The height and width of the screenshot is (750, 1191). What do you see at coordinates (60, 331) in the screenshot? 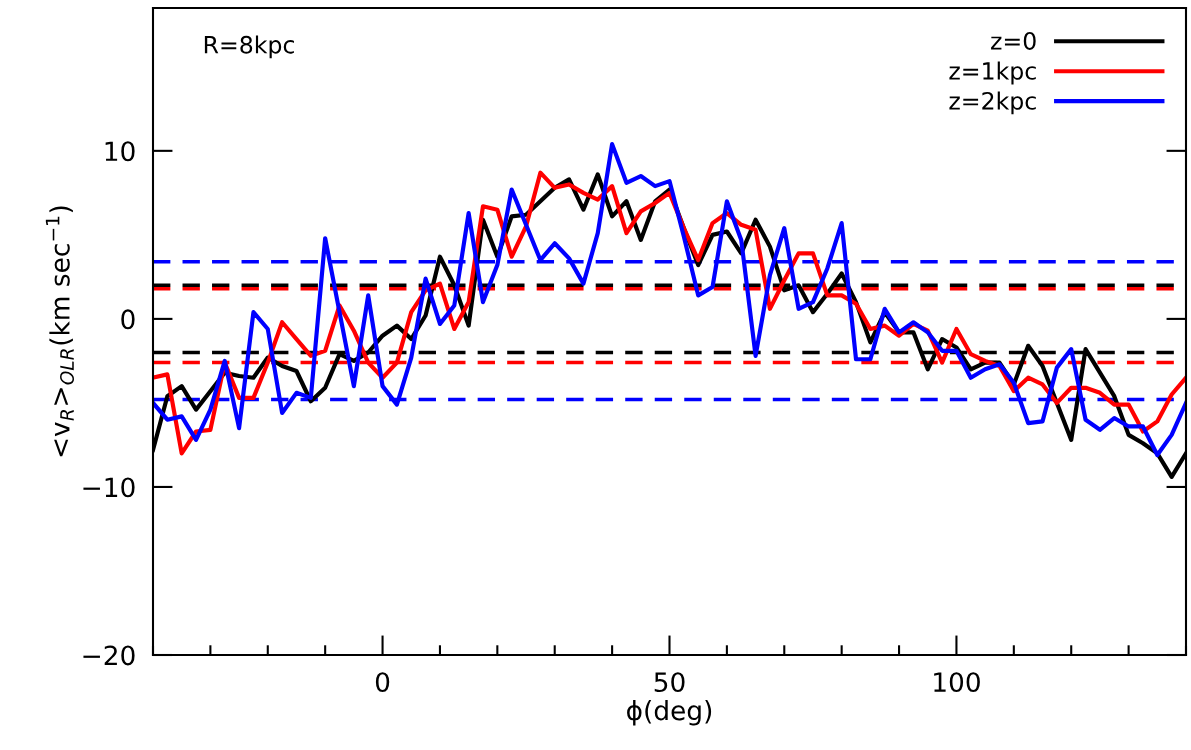
I see `y-axis-title: <v$_{R}$>$_{OLR}$(km sec$^{−1}$)` at bounding box center [60, 331].